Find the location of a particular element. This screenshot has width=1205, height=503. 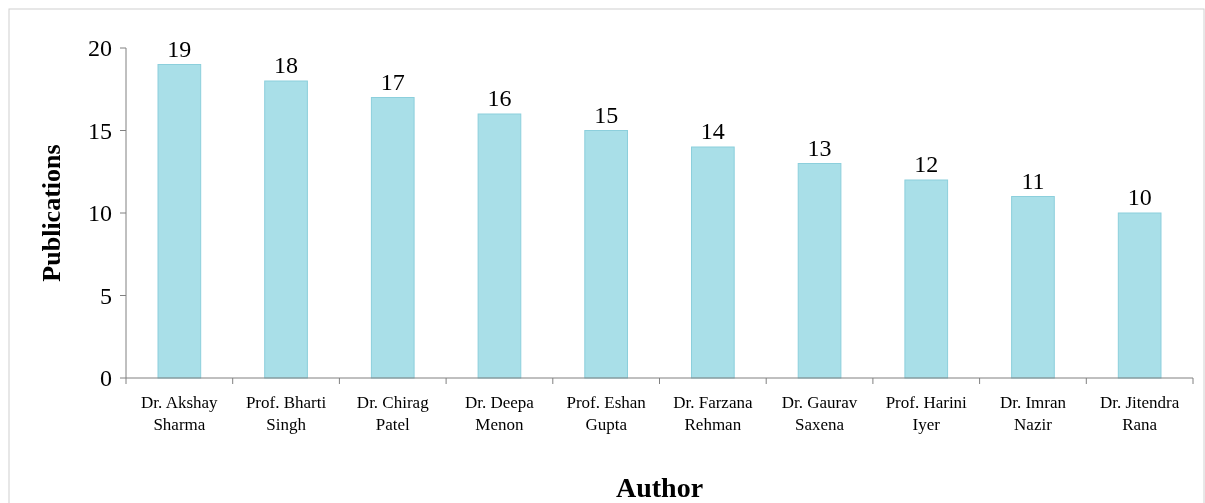

data-label: 16 is located at coordinates (499, 98).